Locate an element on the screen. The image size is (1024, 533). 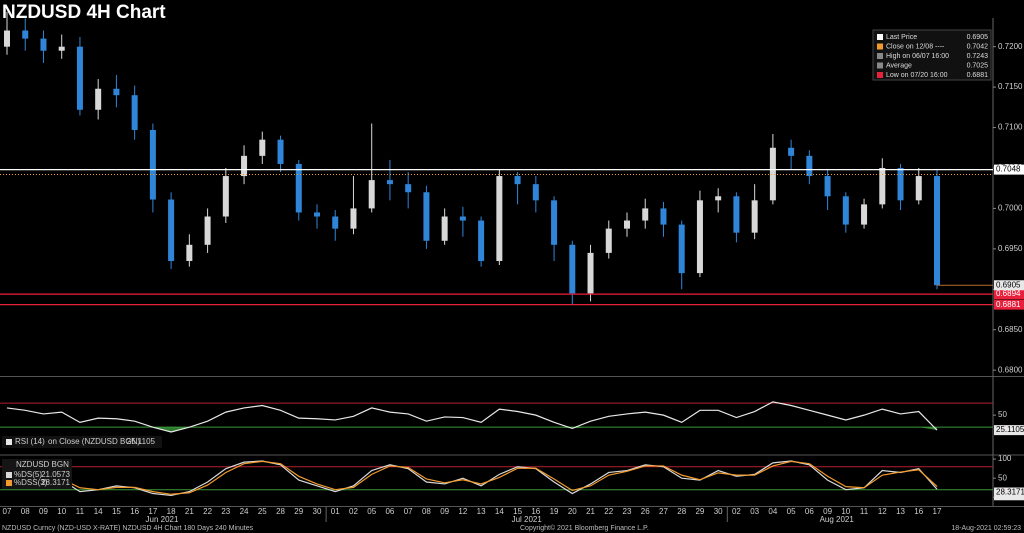
y-tick-label: 100 is located at coordinates (1005, 458).